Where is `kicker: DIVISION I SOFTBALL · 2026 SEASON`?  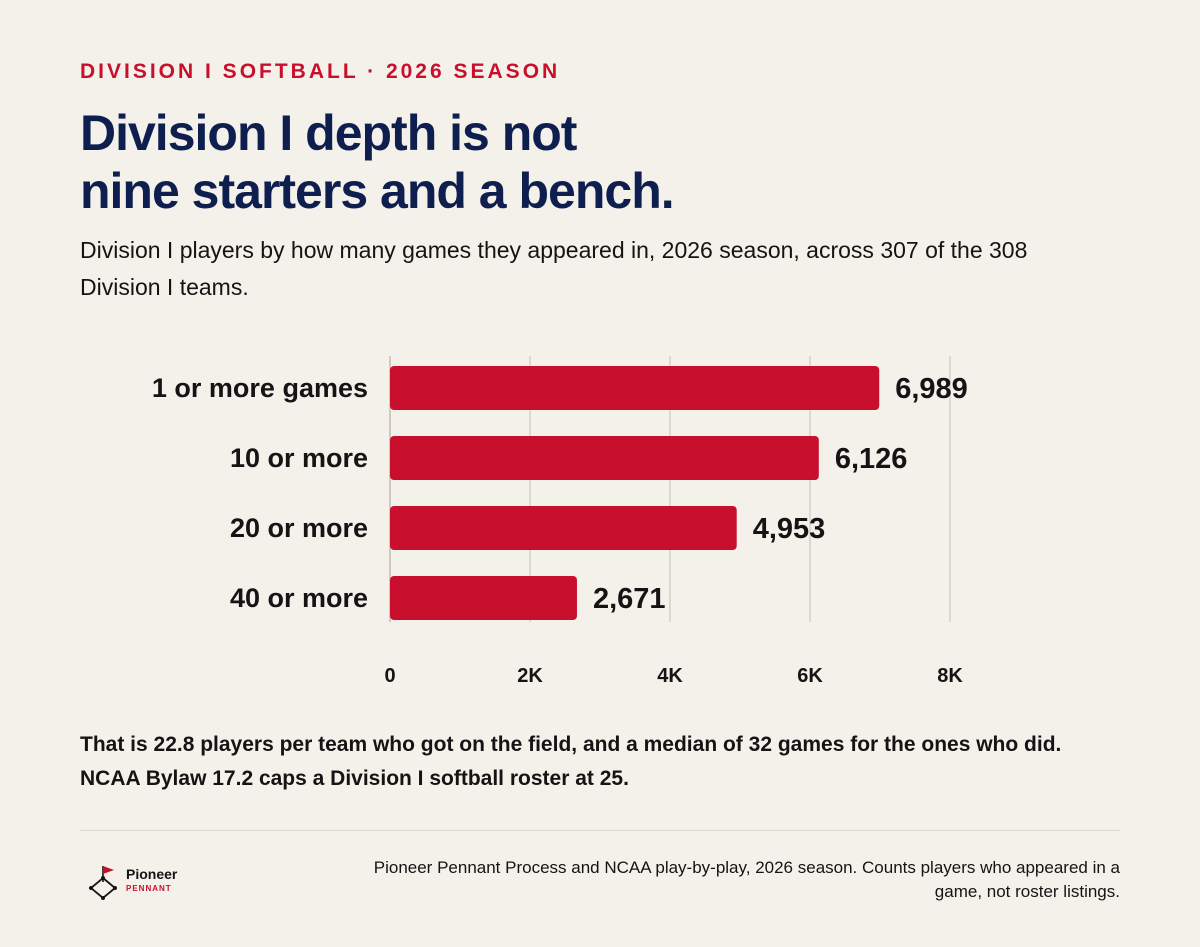 kicker: DIVISION I SOFTBALL · 2026 SEASON is located at coordinates (320, 71).